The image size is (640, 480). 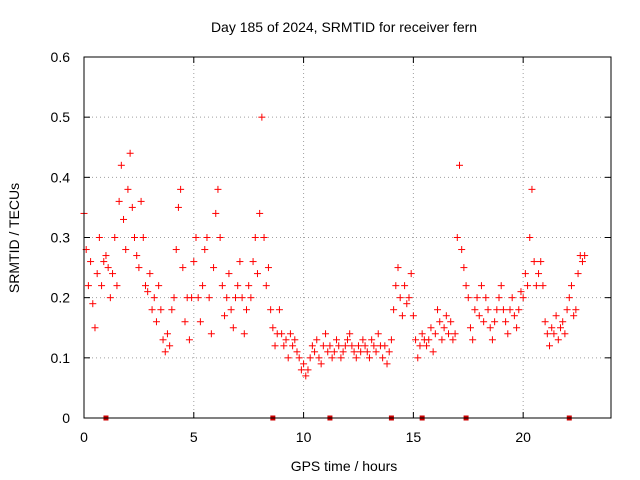 I want to click on y-tick-label: 0.1, so click(x=61, y=358).